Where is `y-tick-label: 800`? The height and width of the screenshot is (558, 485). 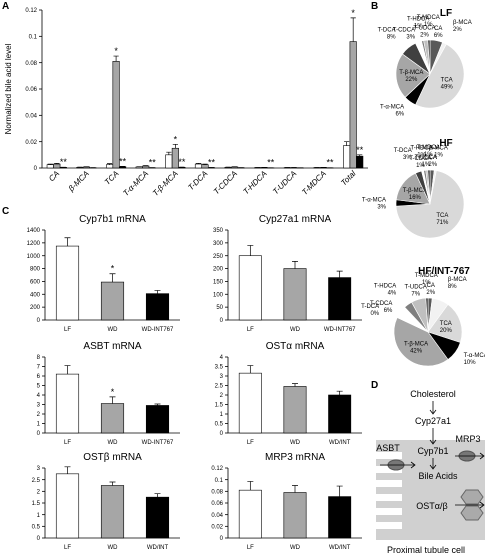
y-tick-label: 800 is located at coordinates (35, 270).